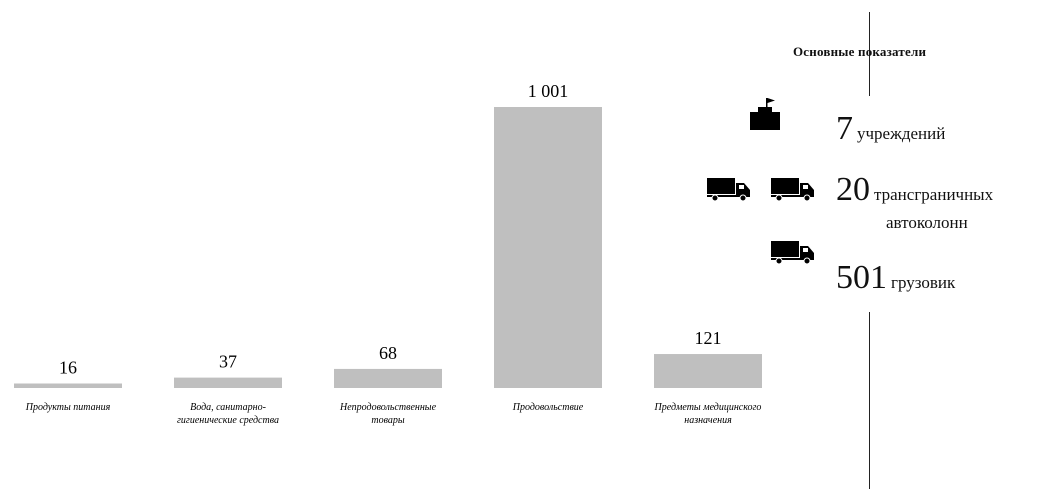  Describe the element at coordinates (68, 368) in the screenshot. I see `data-label: 16` at that location.